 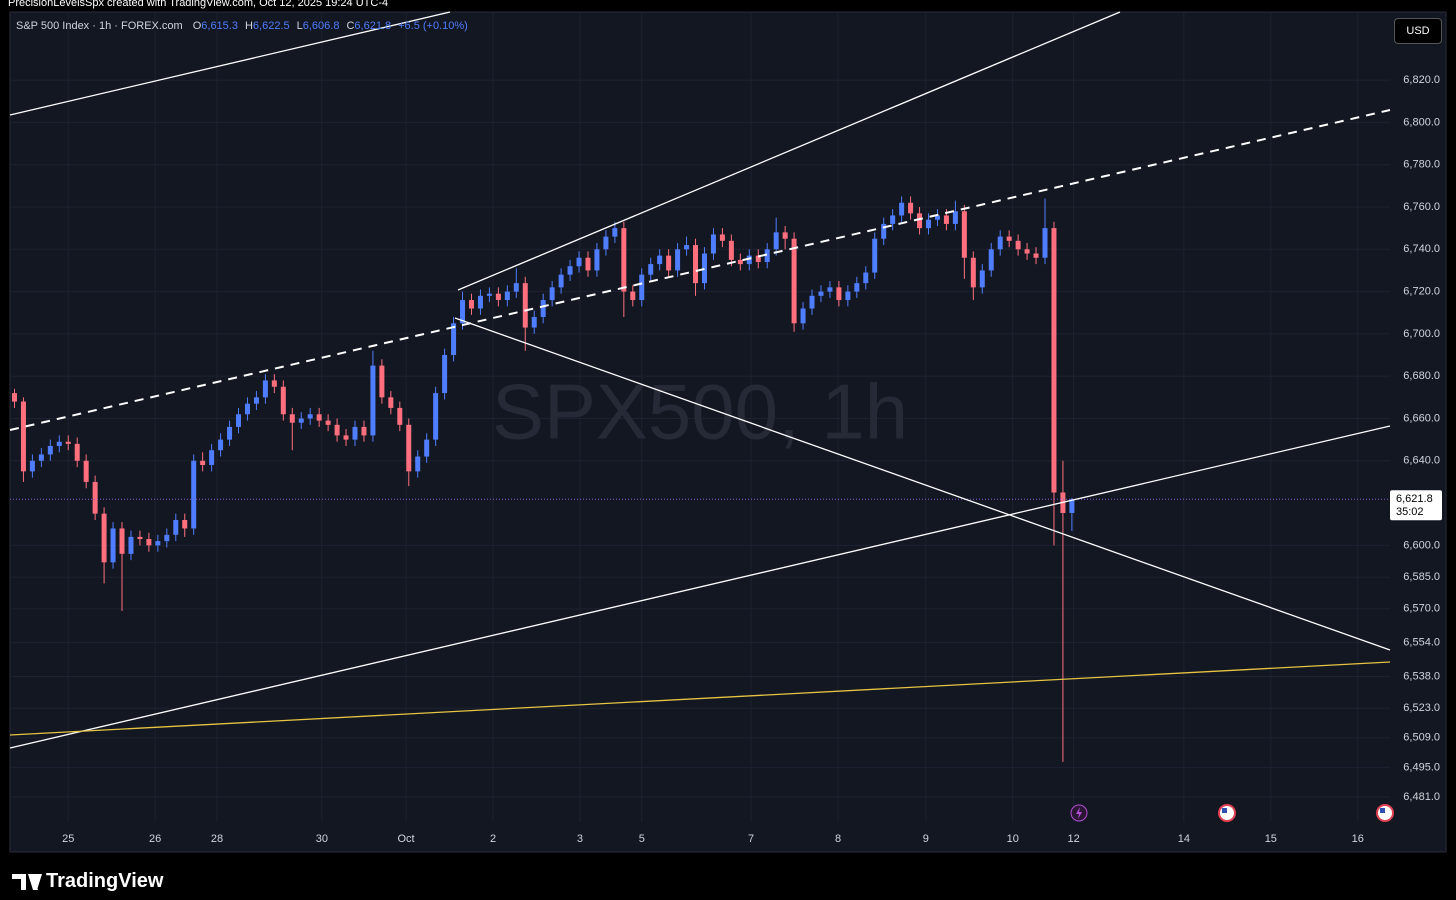 I want to click on x-tick-label: 9, so click(x=926, y=839).